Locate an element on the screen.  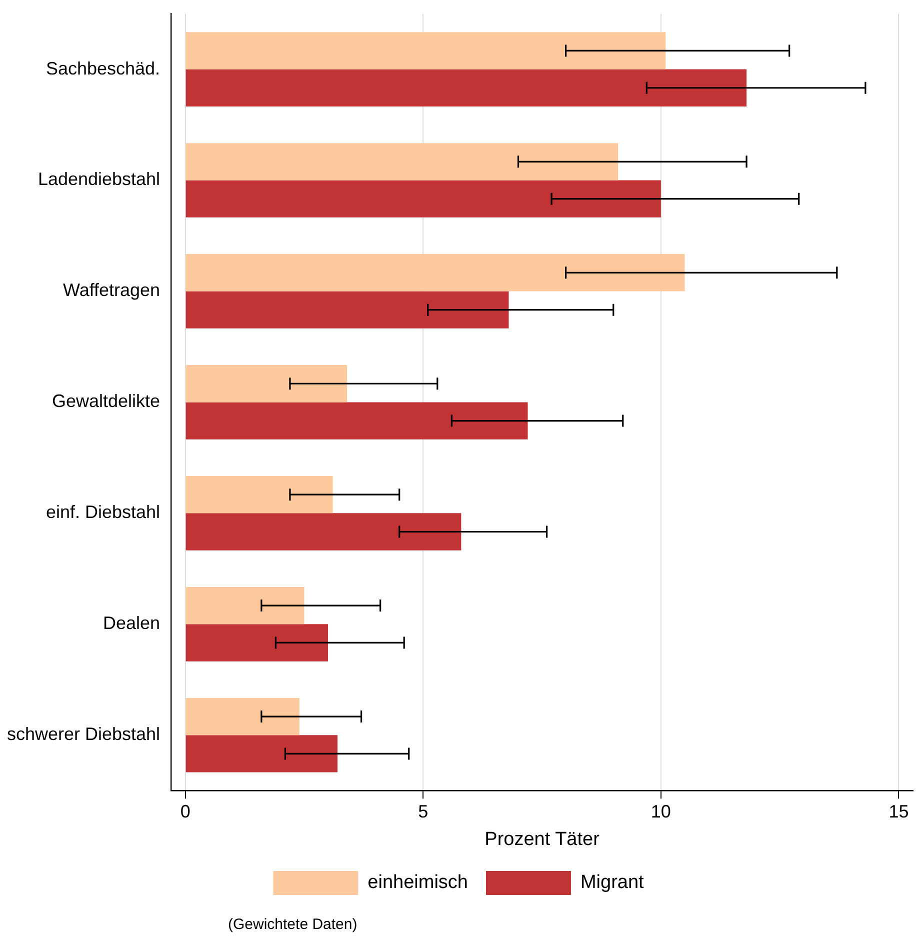
y-tick-label: Sachbeschäd. is located at coordinates (103, 68).